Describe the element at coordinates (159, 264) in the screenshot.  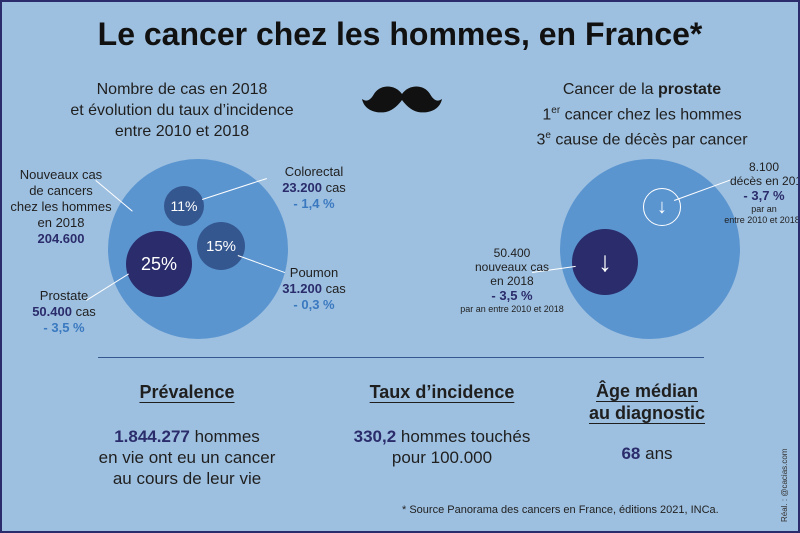
I see `prostate-circle: 25%` at that location.